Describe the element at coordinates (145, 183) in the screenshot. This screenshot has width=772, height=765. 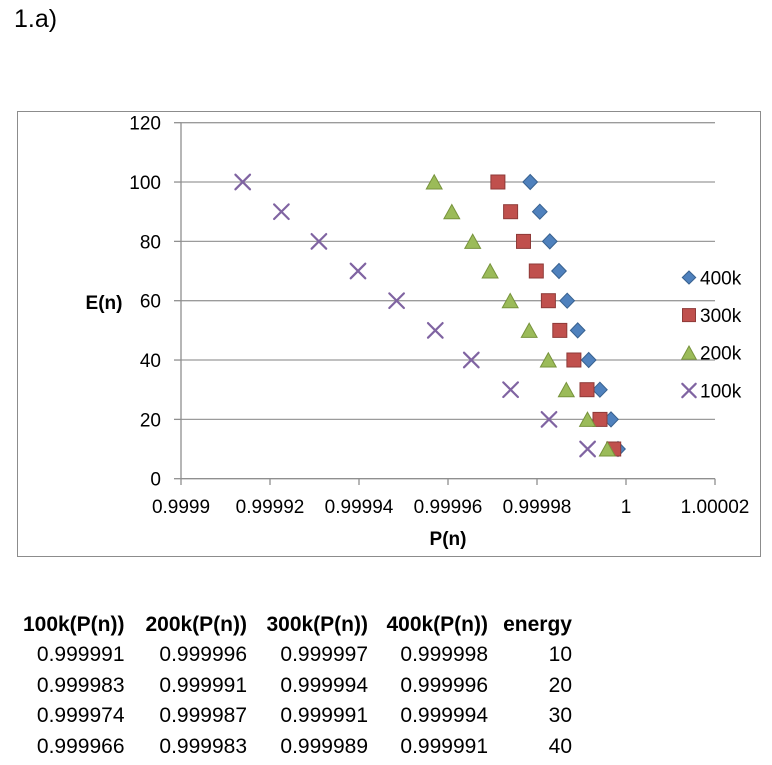
I see `svg-text: 100` at that location.